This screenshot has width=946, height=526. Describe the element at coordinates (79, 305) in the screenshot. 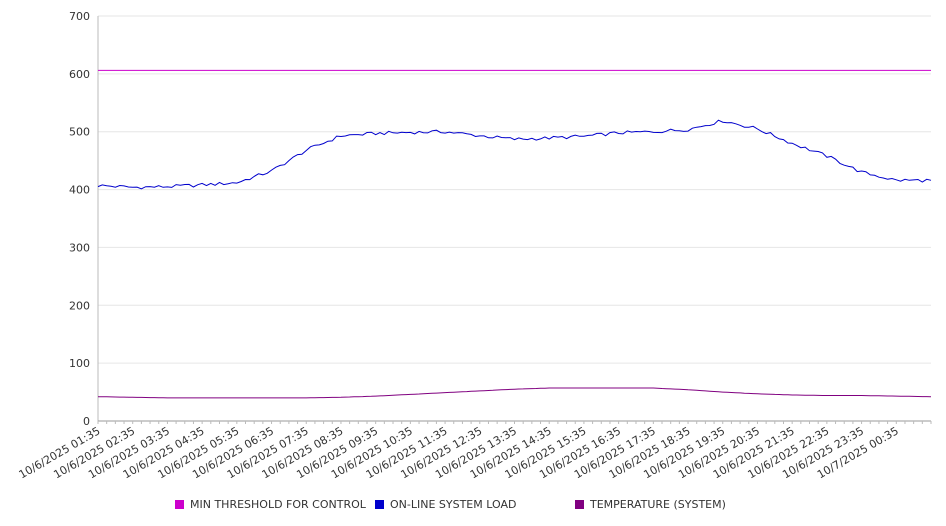

I see `y-tick-label: 200` at that location.